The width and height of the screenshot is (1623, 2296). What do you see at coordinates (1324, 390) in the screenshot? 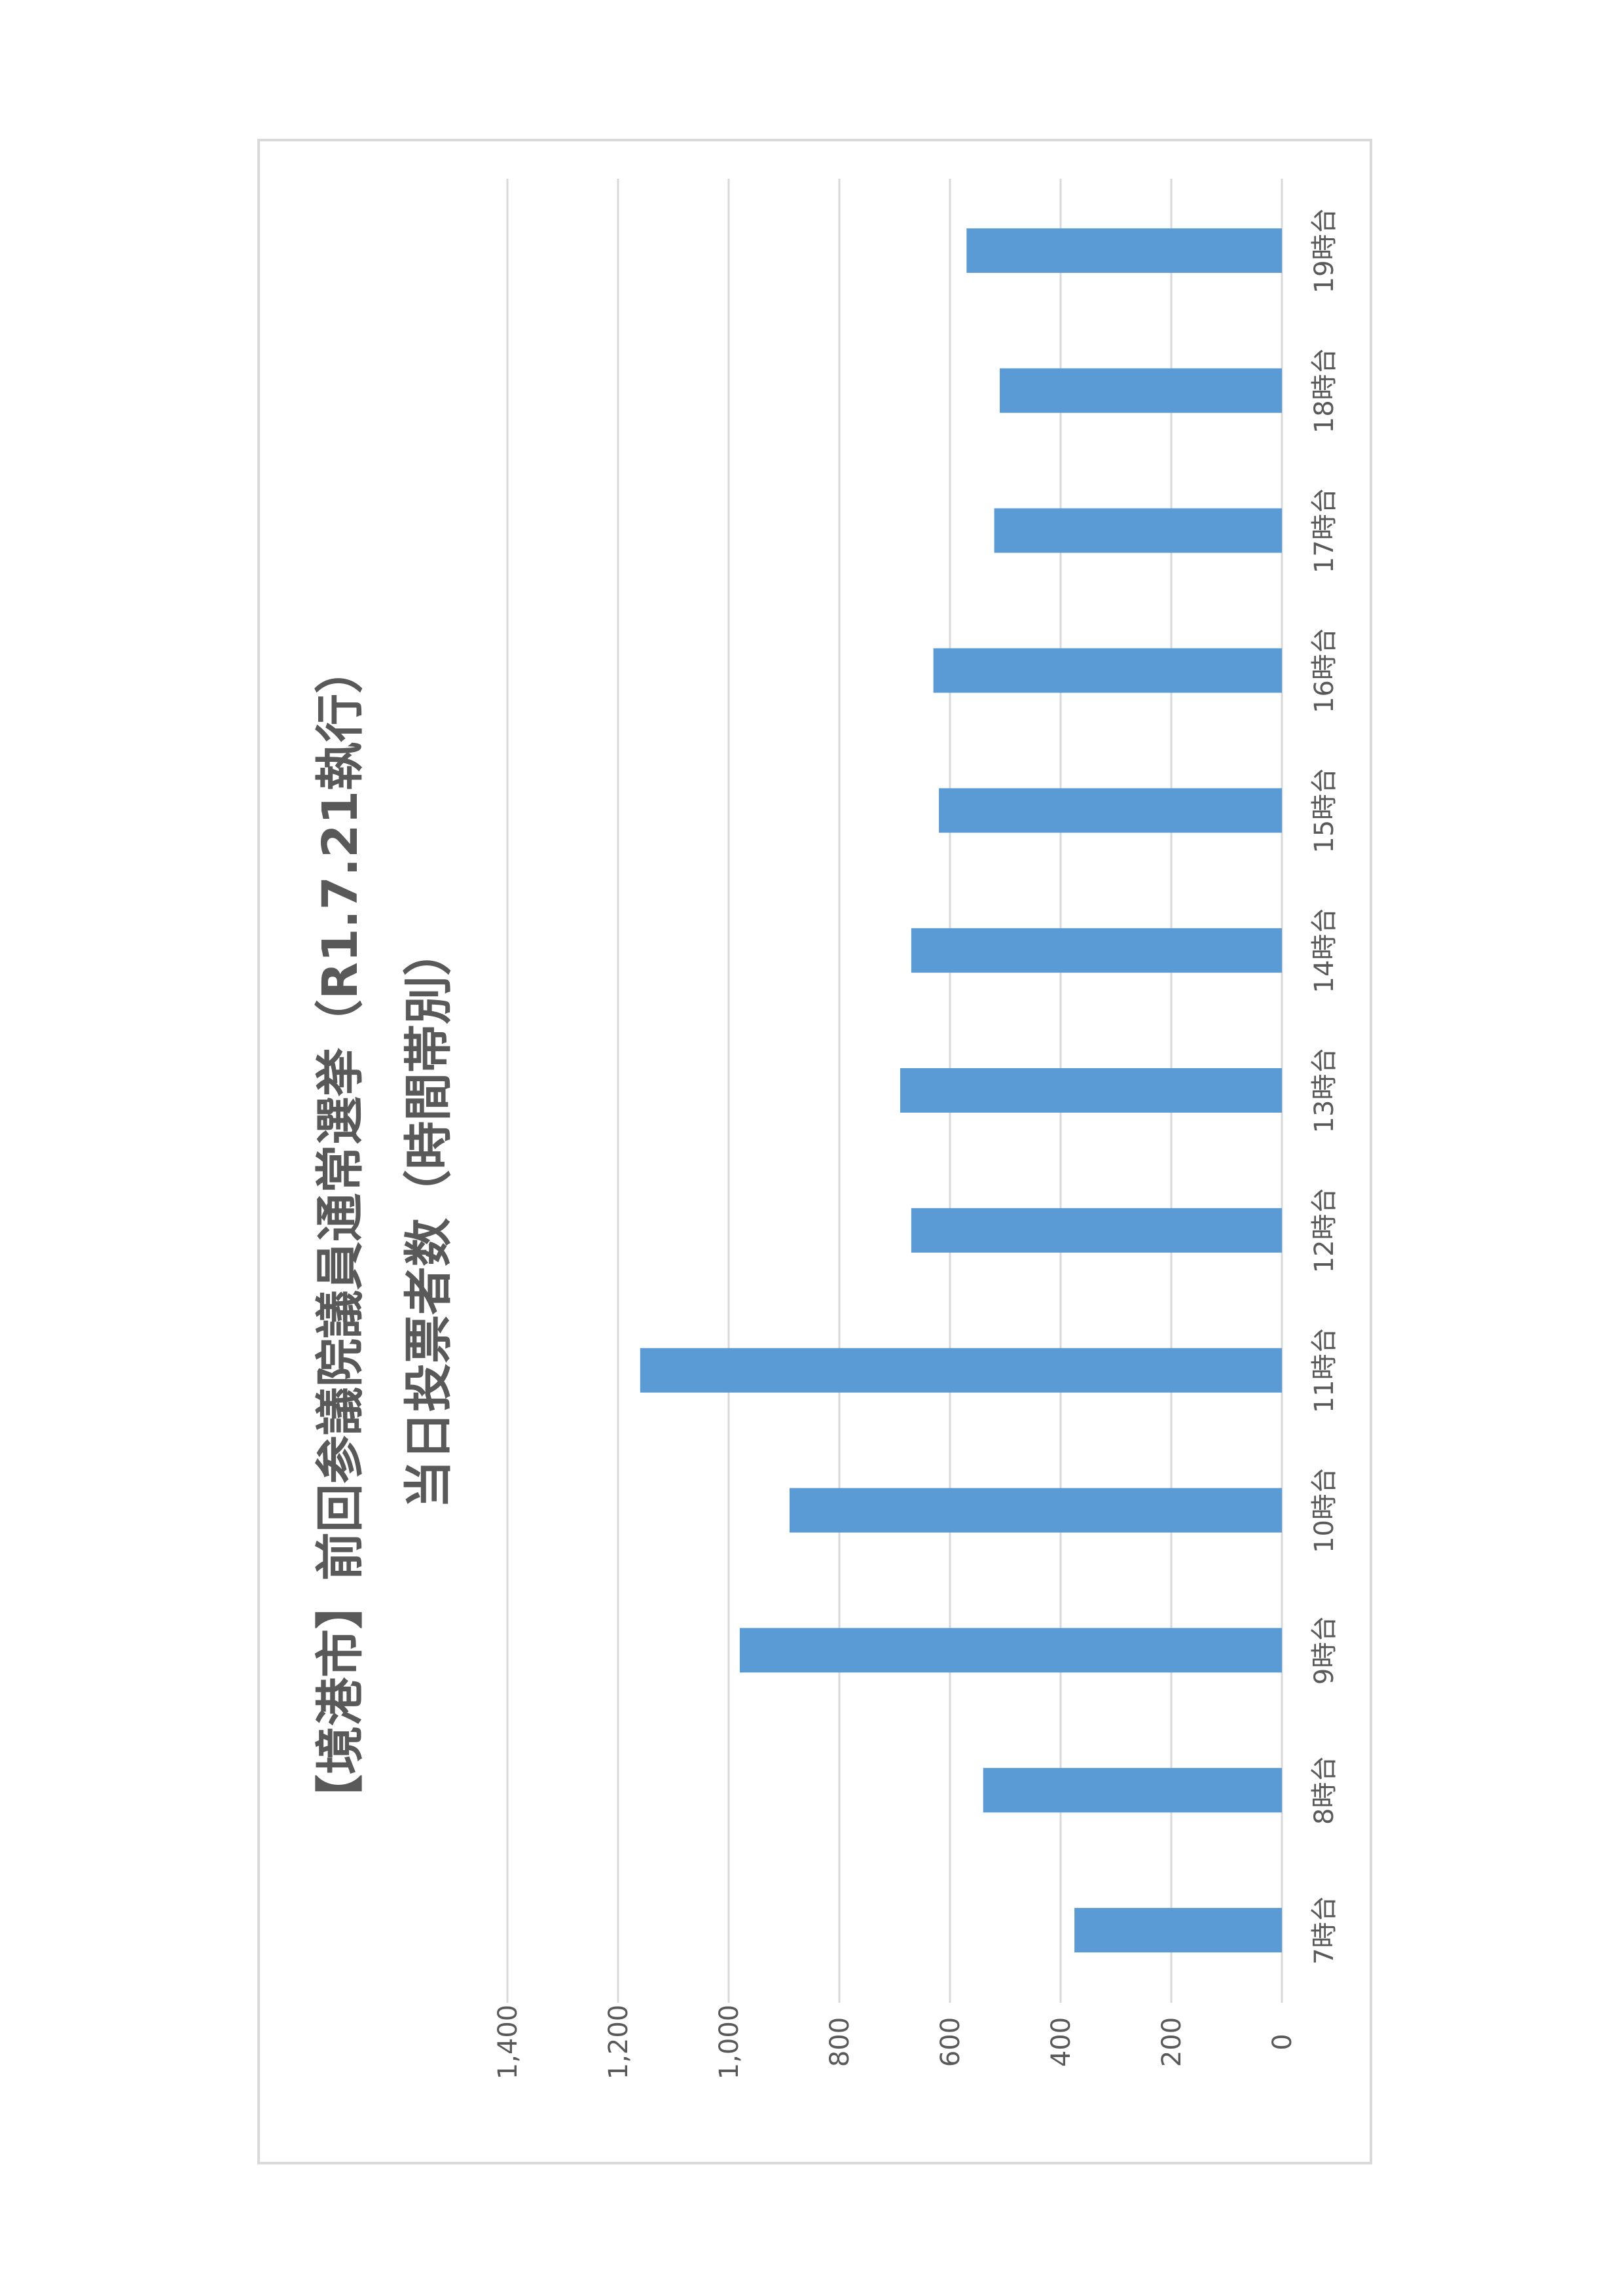
I see `category-tick-label: 18時台` at bounding box center [1324, 390].